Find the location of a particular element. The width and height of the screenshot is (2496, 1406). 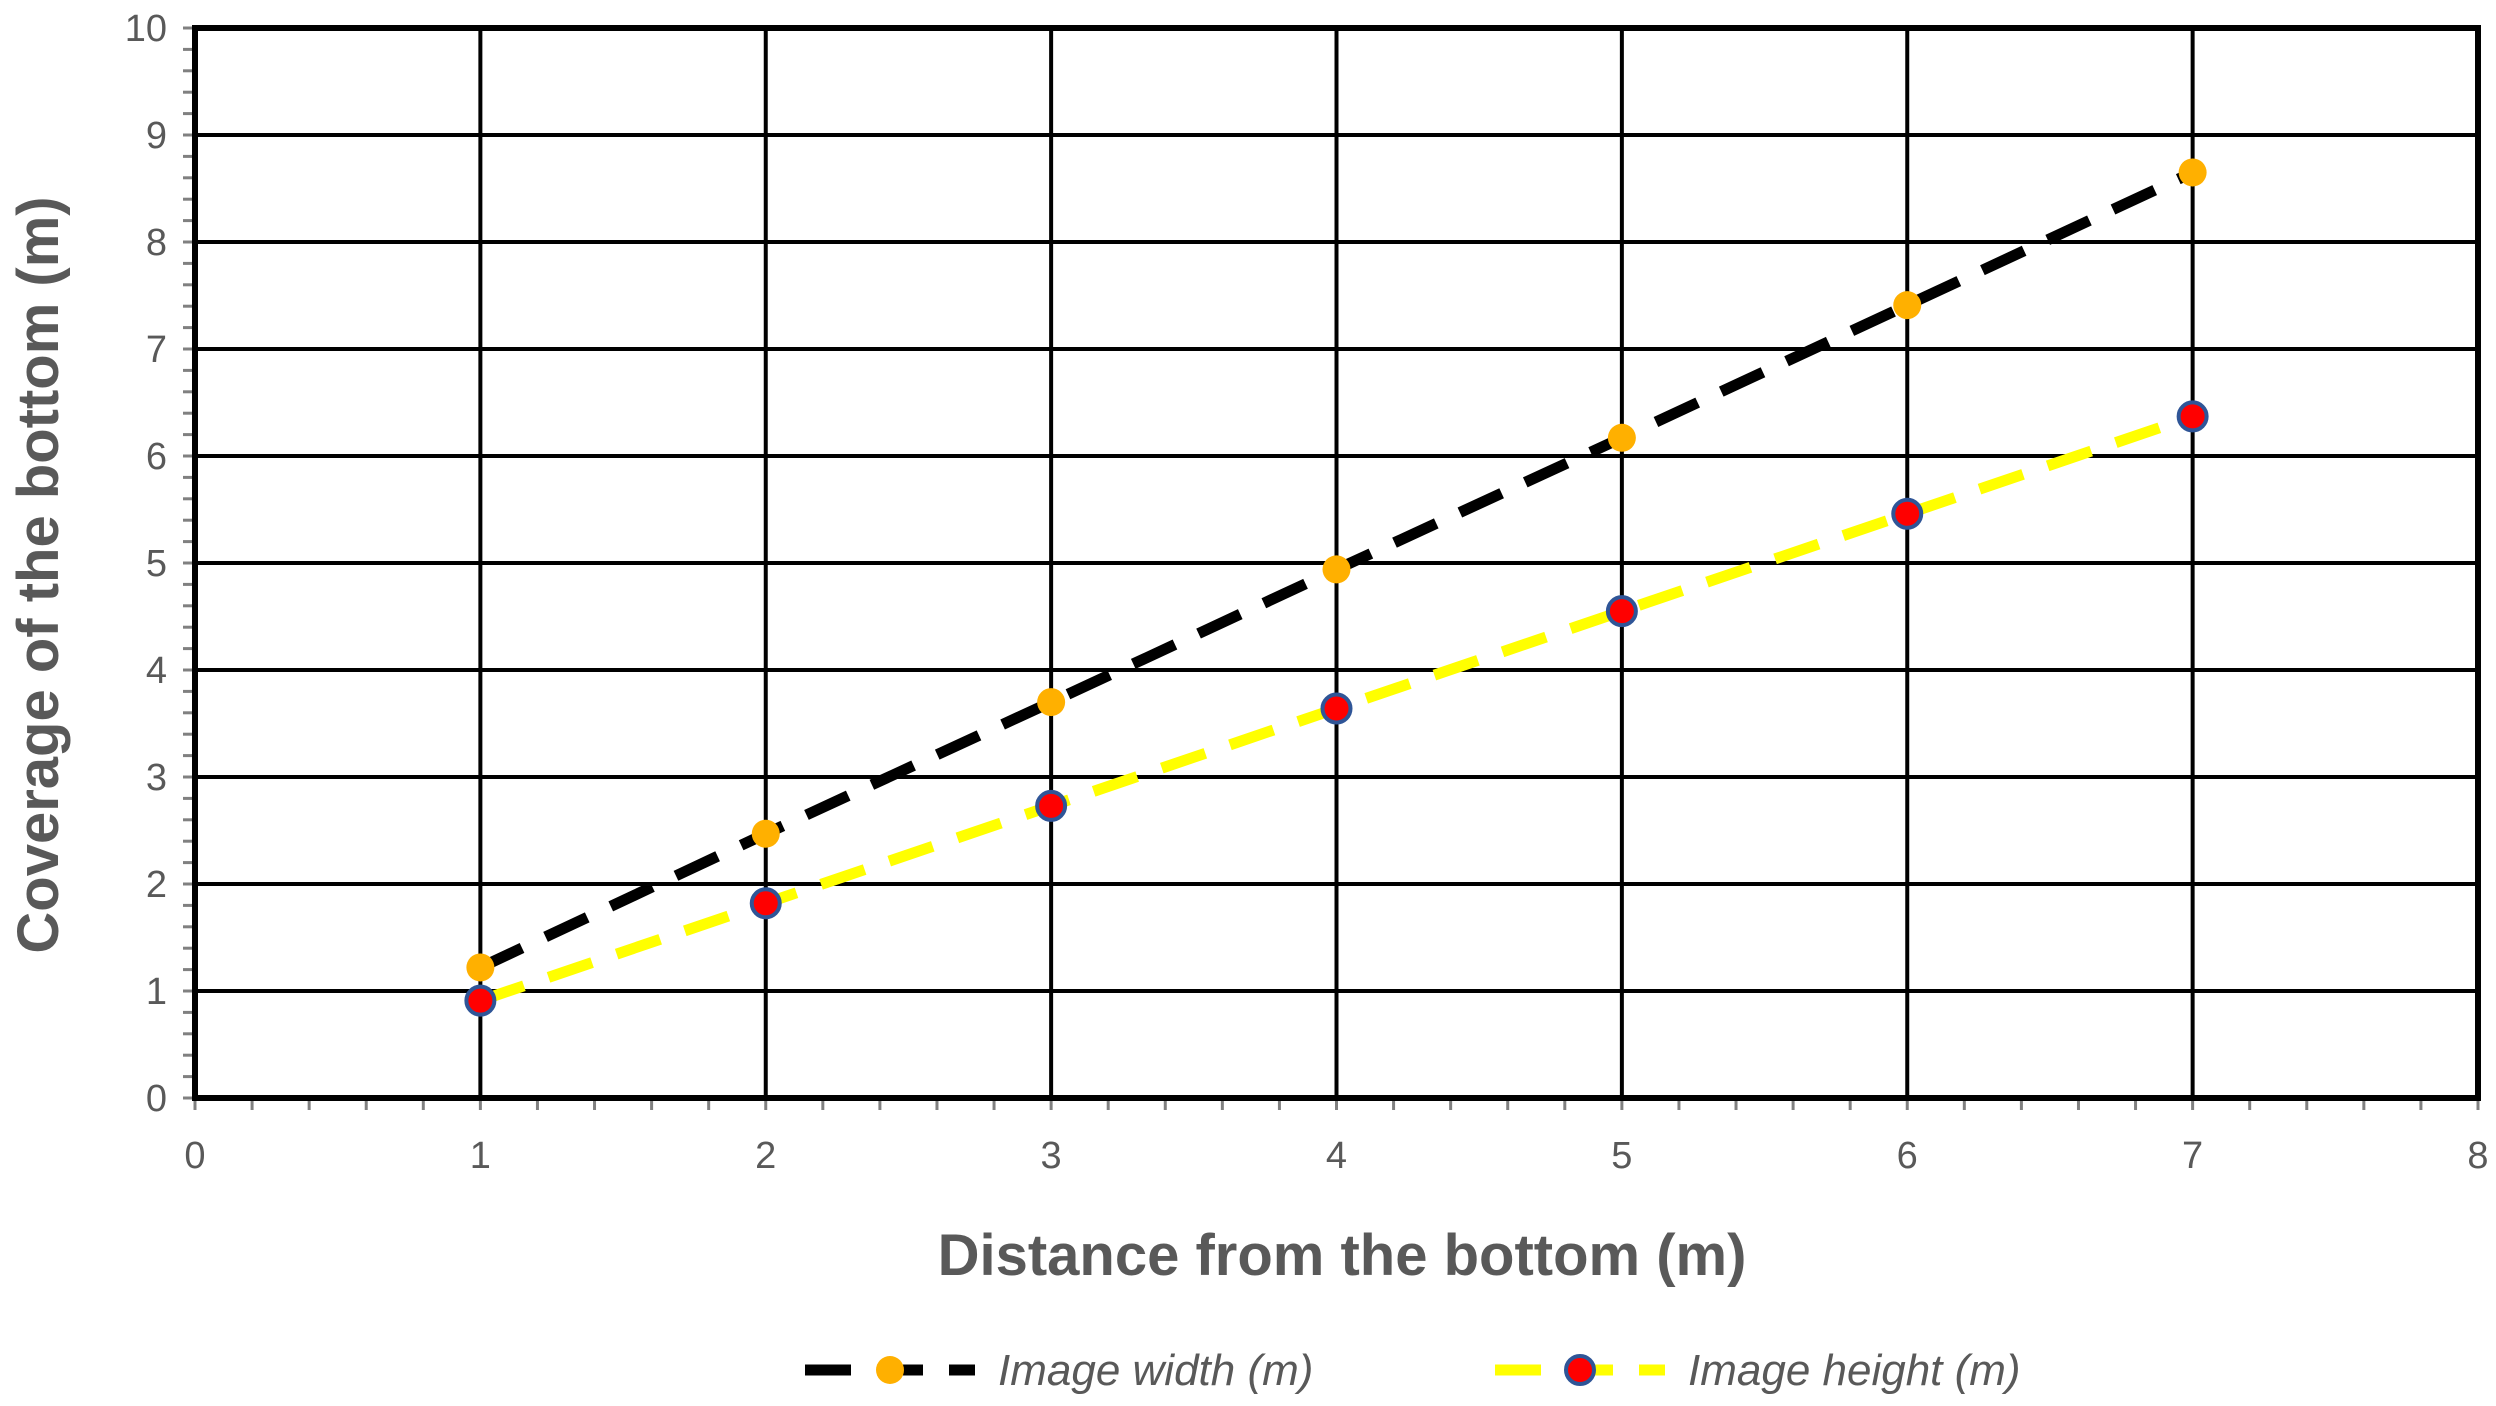

legend-label: Image height (m) is located at coordinates (1854, 1370).